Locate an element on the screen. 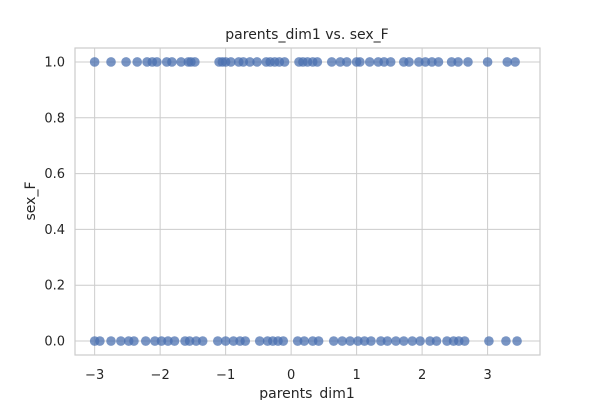  x-axis-label: parents_dim1 is located at coordinates (307, 393).